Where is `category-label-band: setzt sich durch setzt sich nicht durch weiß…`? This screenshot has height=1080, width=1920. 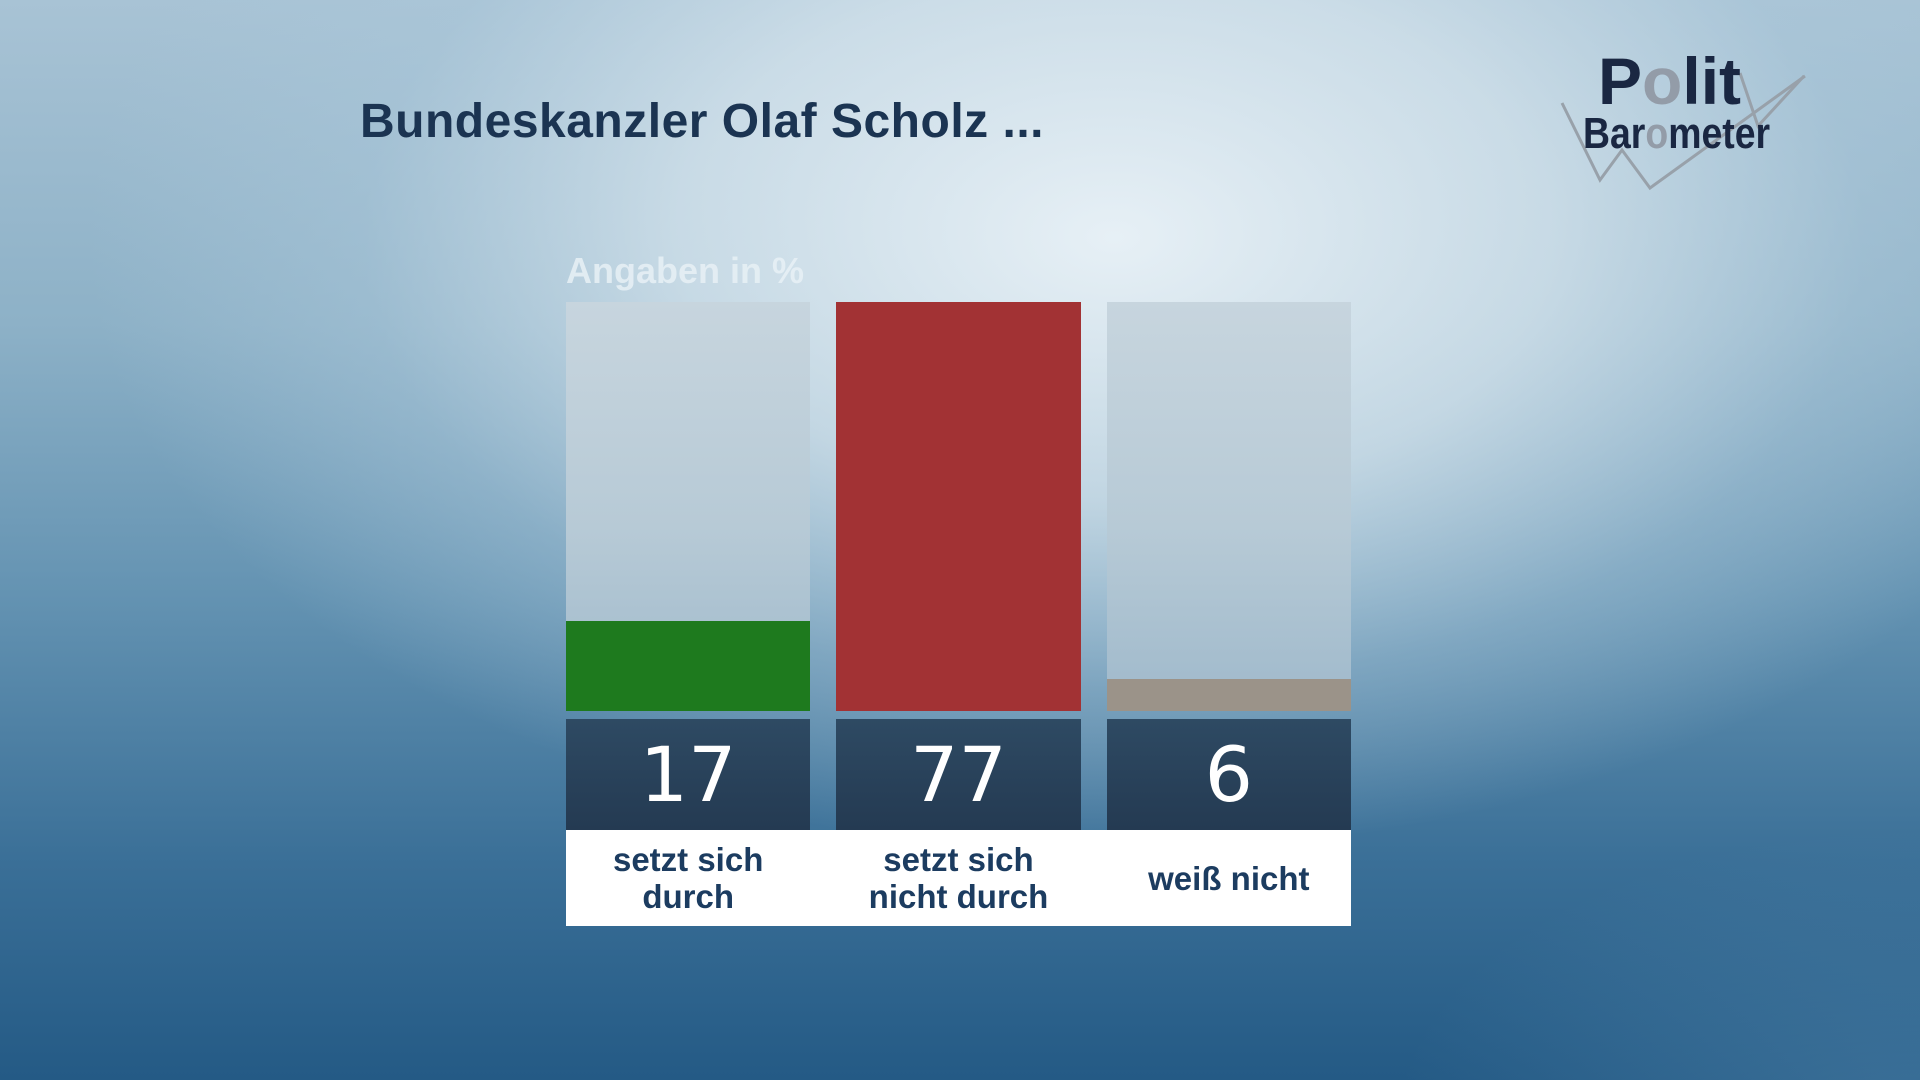
category-label-band: setzt sich durch setzt sich nicht durch weiß… is located at coordinates (958, 878).